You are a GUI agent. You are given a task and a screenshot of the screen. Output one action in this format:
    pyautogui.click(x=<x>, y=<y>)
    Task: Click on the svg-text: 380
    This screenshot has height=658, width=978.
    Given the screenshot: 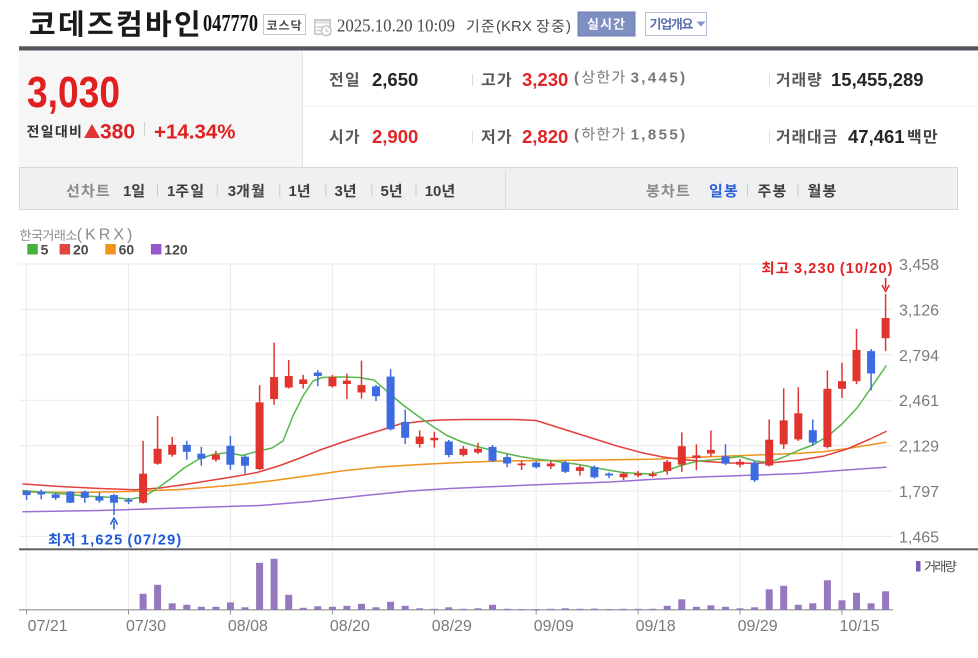 What is the action you would take?
    pyautogui.click(x=117, y=131)
    